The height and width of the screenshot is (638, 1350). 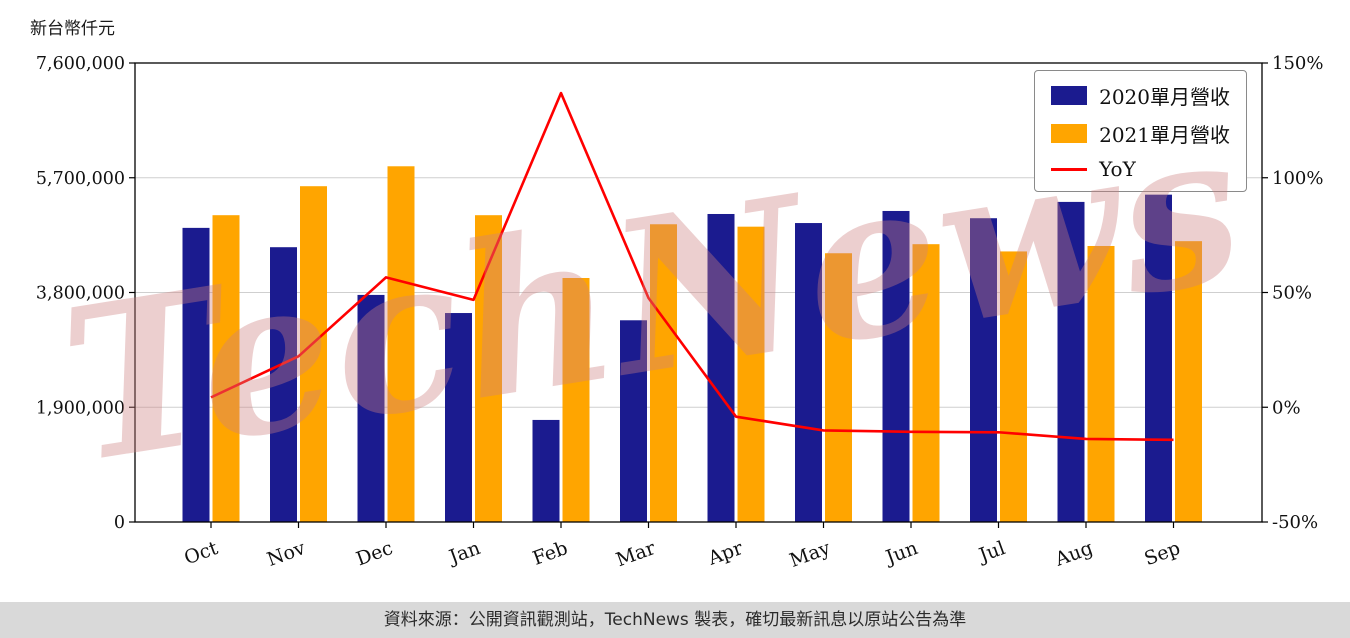 I want to click on x-tick-label-Oct: Oct, so click(x=201, y=553).